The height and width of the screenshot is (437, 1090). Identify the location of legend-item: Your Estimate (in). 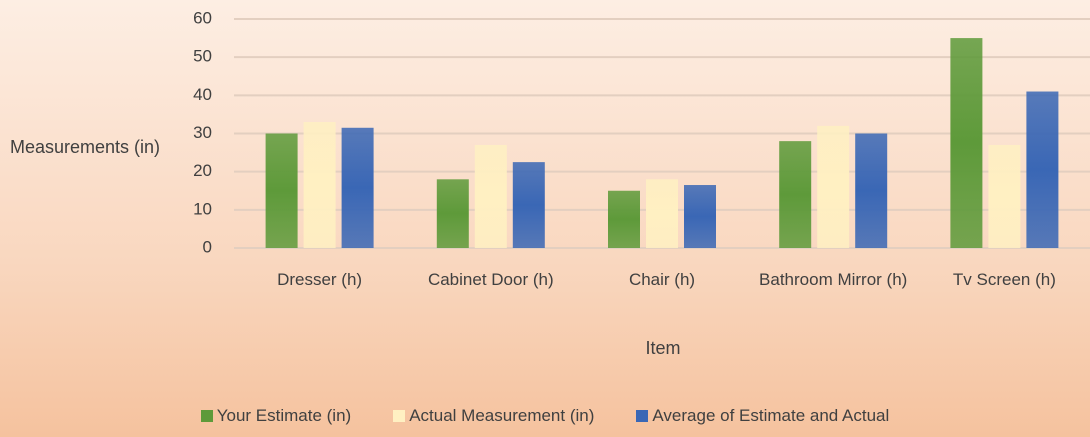
(276, 416).